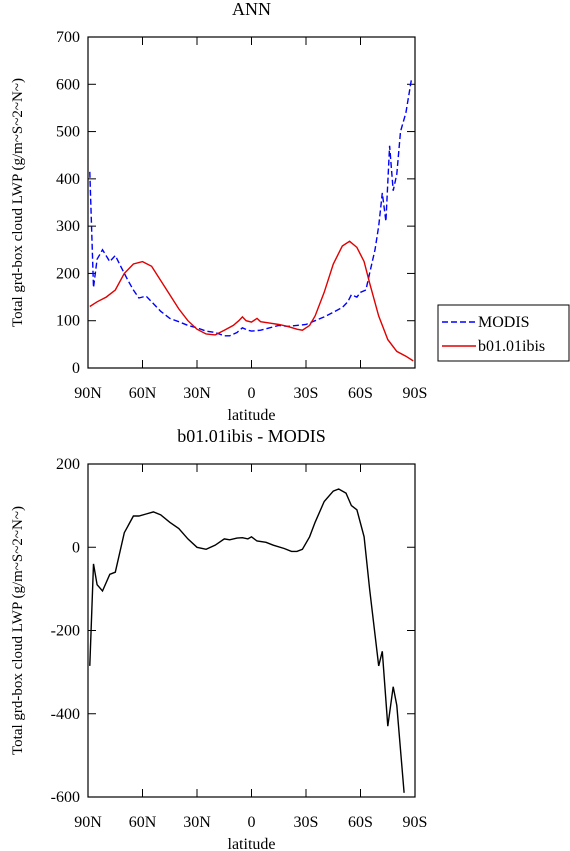 Image resolution: width=570 pixels, height=851 pixels. I want to click on chart-title: b01.01ibis - MODIS, so click(251, 436).